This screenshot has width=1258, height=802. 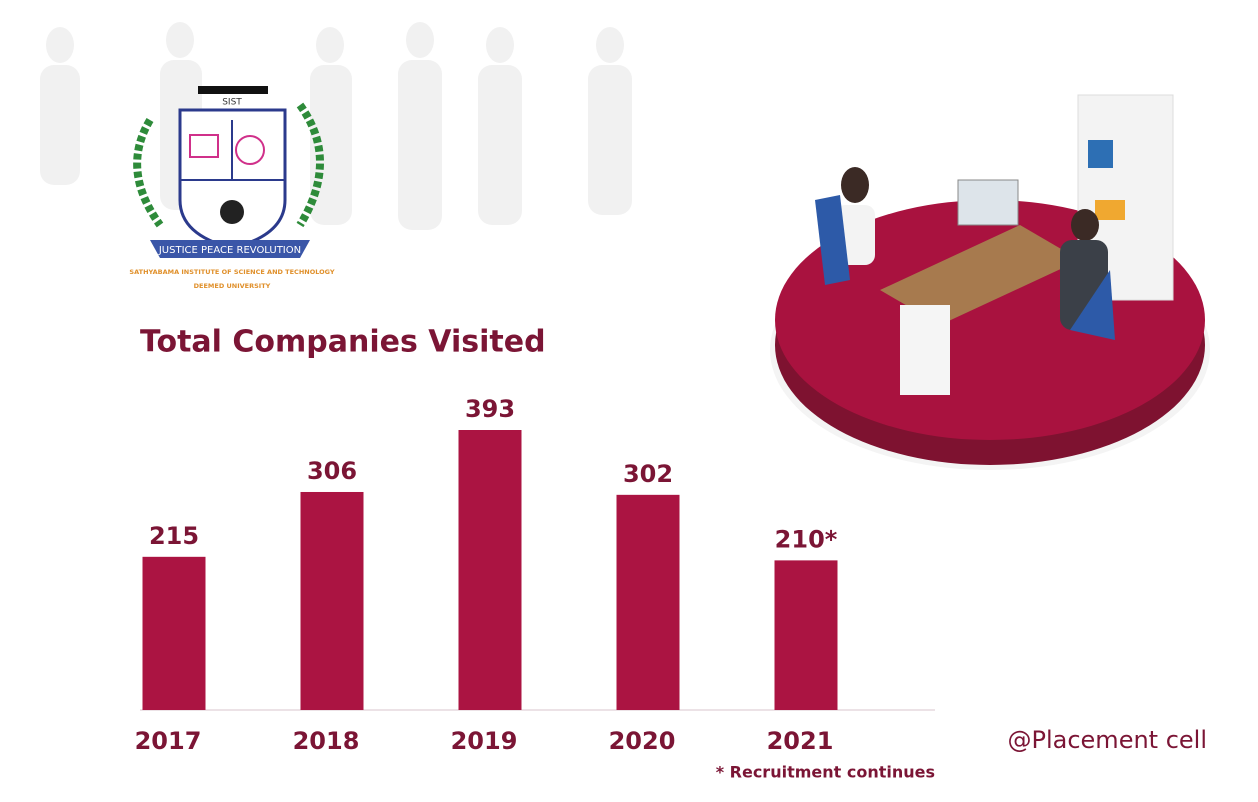 I want to click on x-tick-label: 2018, so click(x=326, y=741).